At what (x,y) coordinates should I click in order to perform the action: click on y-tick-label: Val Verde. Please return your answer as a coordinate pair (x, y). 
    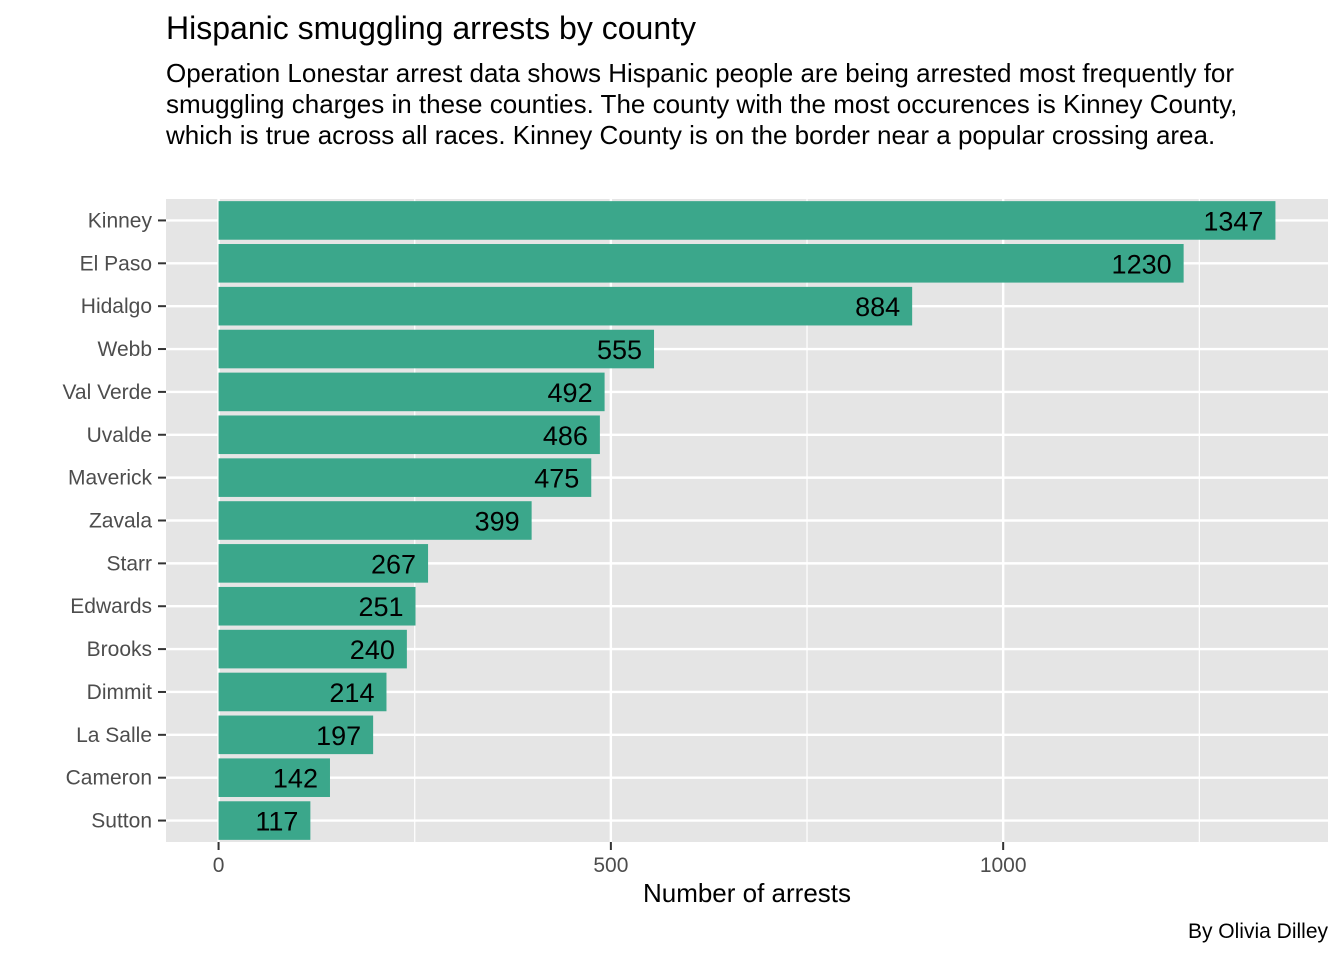
    Looking at the image, I should click on (107, 392).